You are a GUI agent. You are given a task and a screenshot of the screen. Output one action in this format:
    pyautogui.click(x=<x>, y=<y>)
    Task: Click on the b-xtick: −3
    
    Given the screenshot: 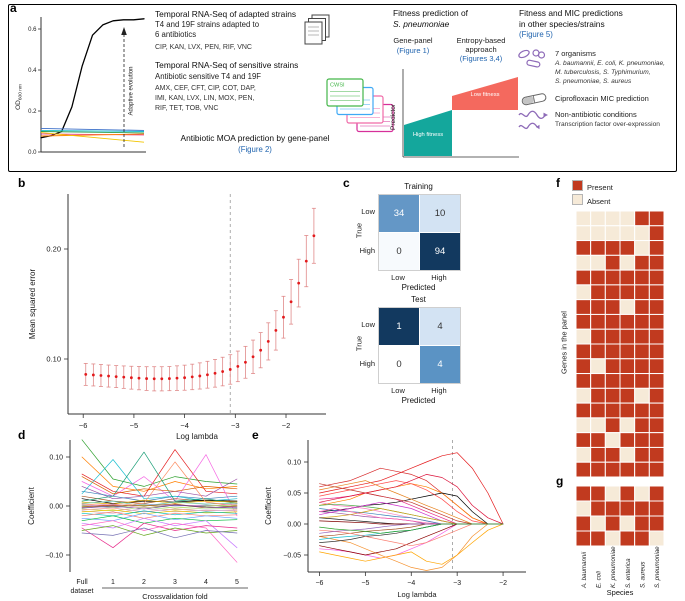 What is the action you would take?
    pyautogui.click(x=235, y=425)
    